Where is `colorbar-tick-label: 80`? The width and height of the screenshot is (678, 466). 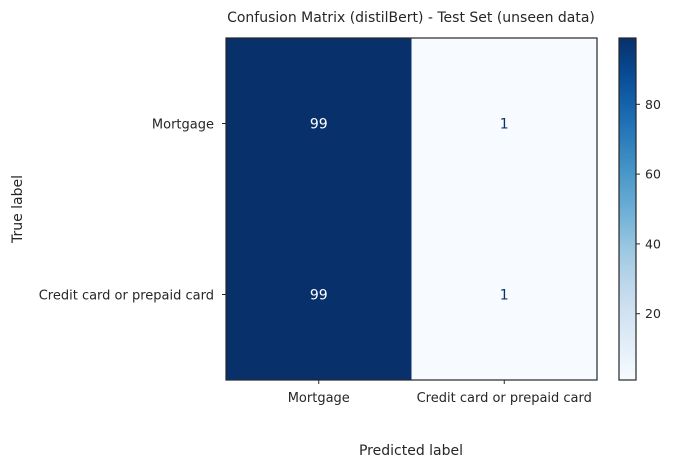
colorbar-tick-label: 80 is located at coordinates (653, 104).